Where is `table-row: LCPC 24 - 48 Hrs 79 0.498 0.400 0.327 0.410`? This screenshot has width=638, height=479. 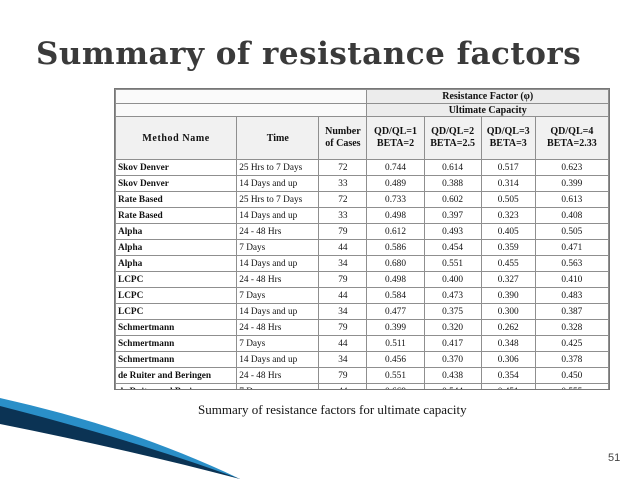 table-row: LCPC 24 - 48 Hrs 79 0.498 0.400 0.327 0.410 is located at coordinates (362, 279).